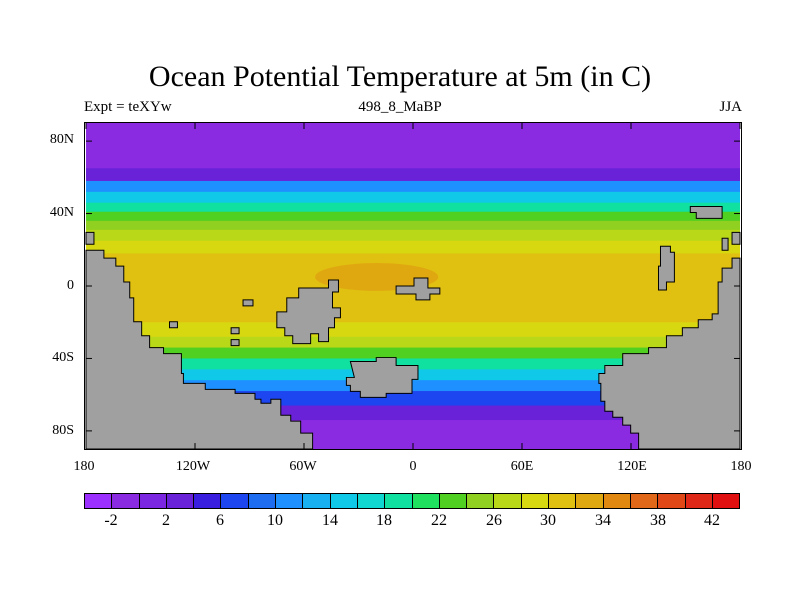 Image resolution: width=800 pixels, height=600 pixels. I want to click on colorbar-label: 6, so click(220, 520).